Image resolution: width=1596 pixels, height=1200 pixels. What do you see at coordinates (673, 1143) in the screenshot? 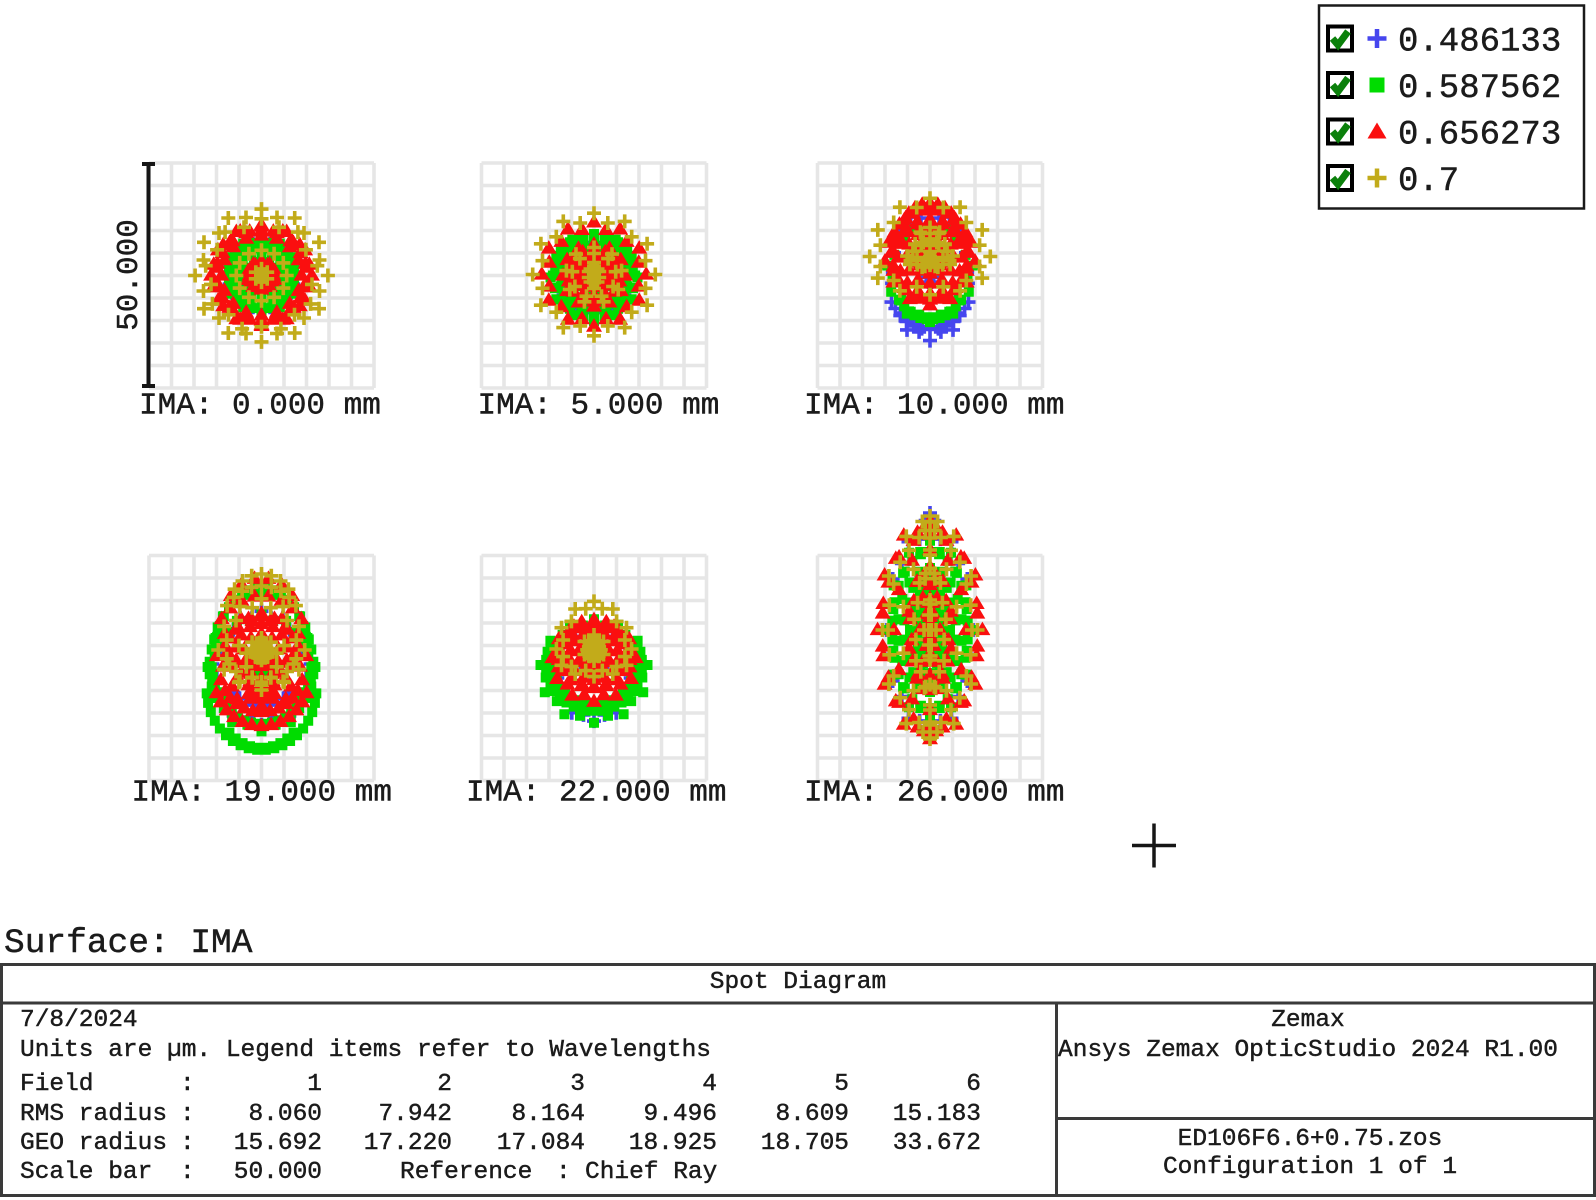
I see `svg-text: 18.925` at bounding box center [673, 1143].